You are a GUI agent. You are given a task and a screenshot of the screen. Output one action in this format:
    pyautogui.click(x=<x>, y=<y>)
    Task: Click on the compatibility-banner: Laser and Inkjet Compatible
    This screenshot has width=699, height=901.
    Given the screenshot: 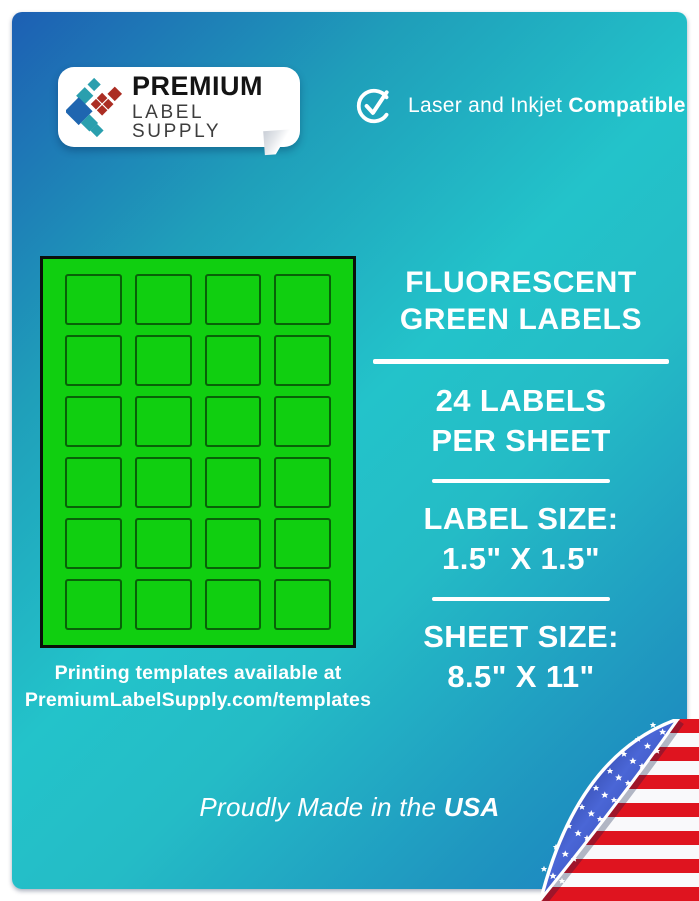 What is the action you would take?
    pyautogui.click(x=520, y=106)
    